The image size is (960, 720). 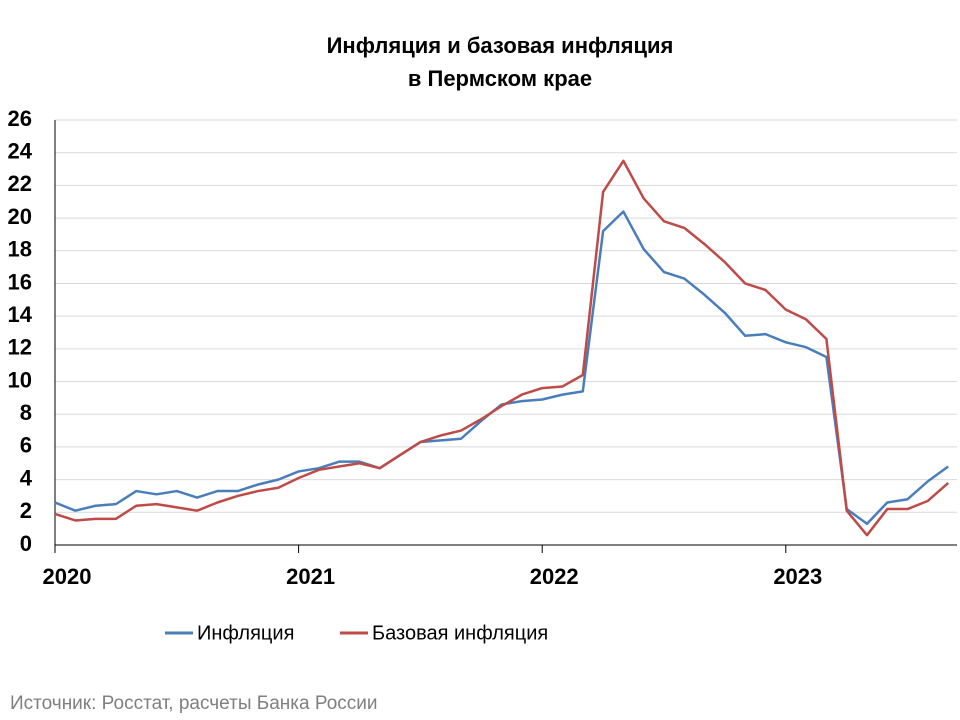 What do you see at coordinates (20, 183) in the screenshot?
I see `y-tick-label: 22` at bounding box center [20, 183].